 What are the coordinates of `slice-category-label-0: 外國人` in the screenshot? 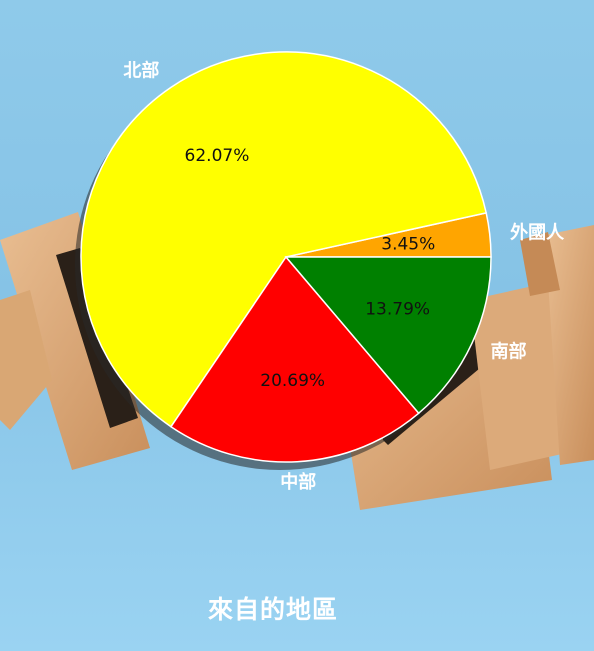 It's located at (537, 233).